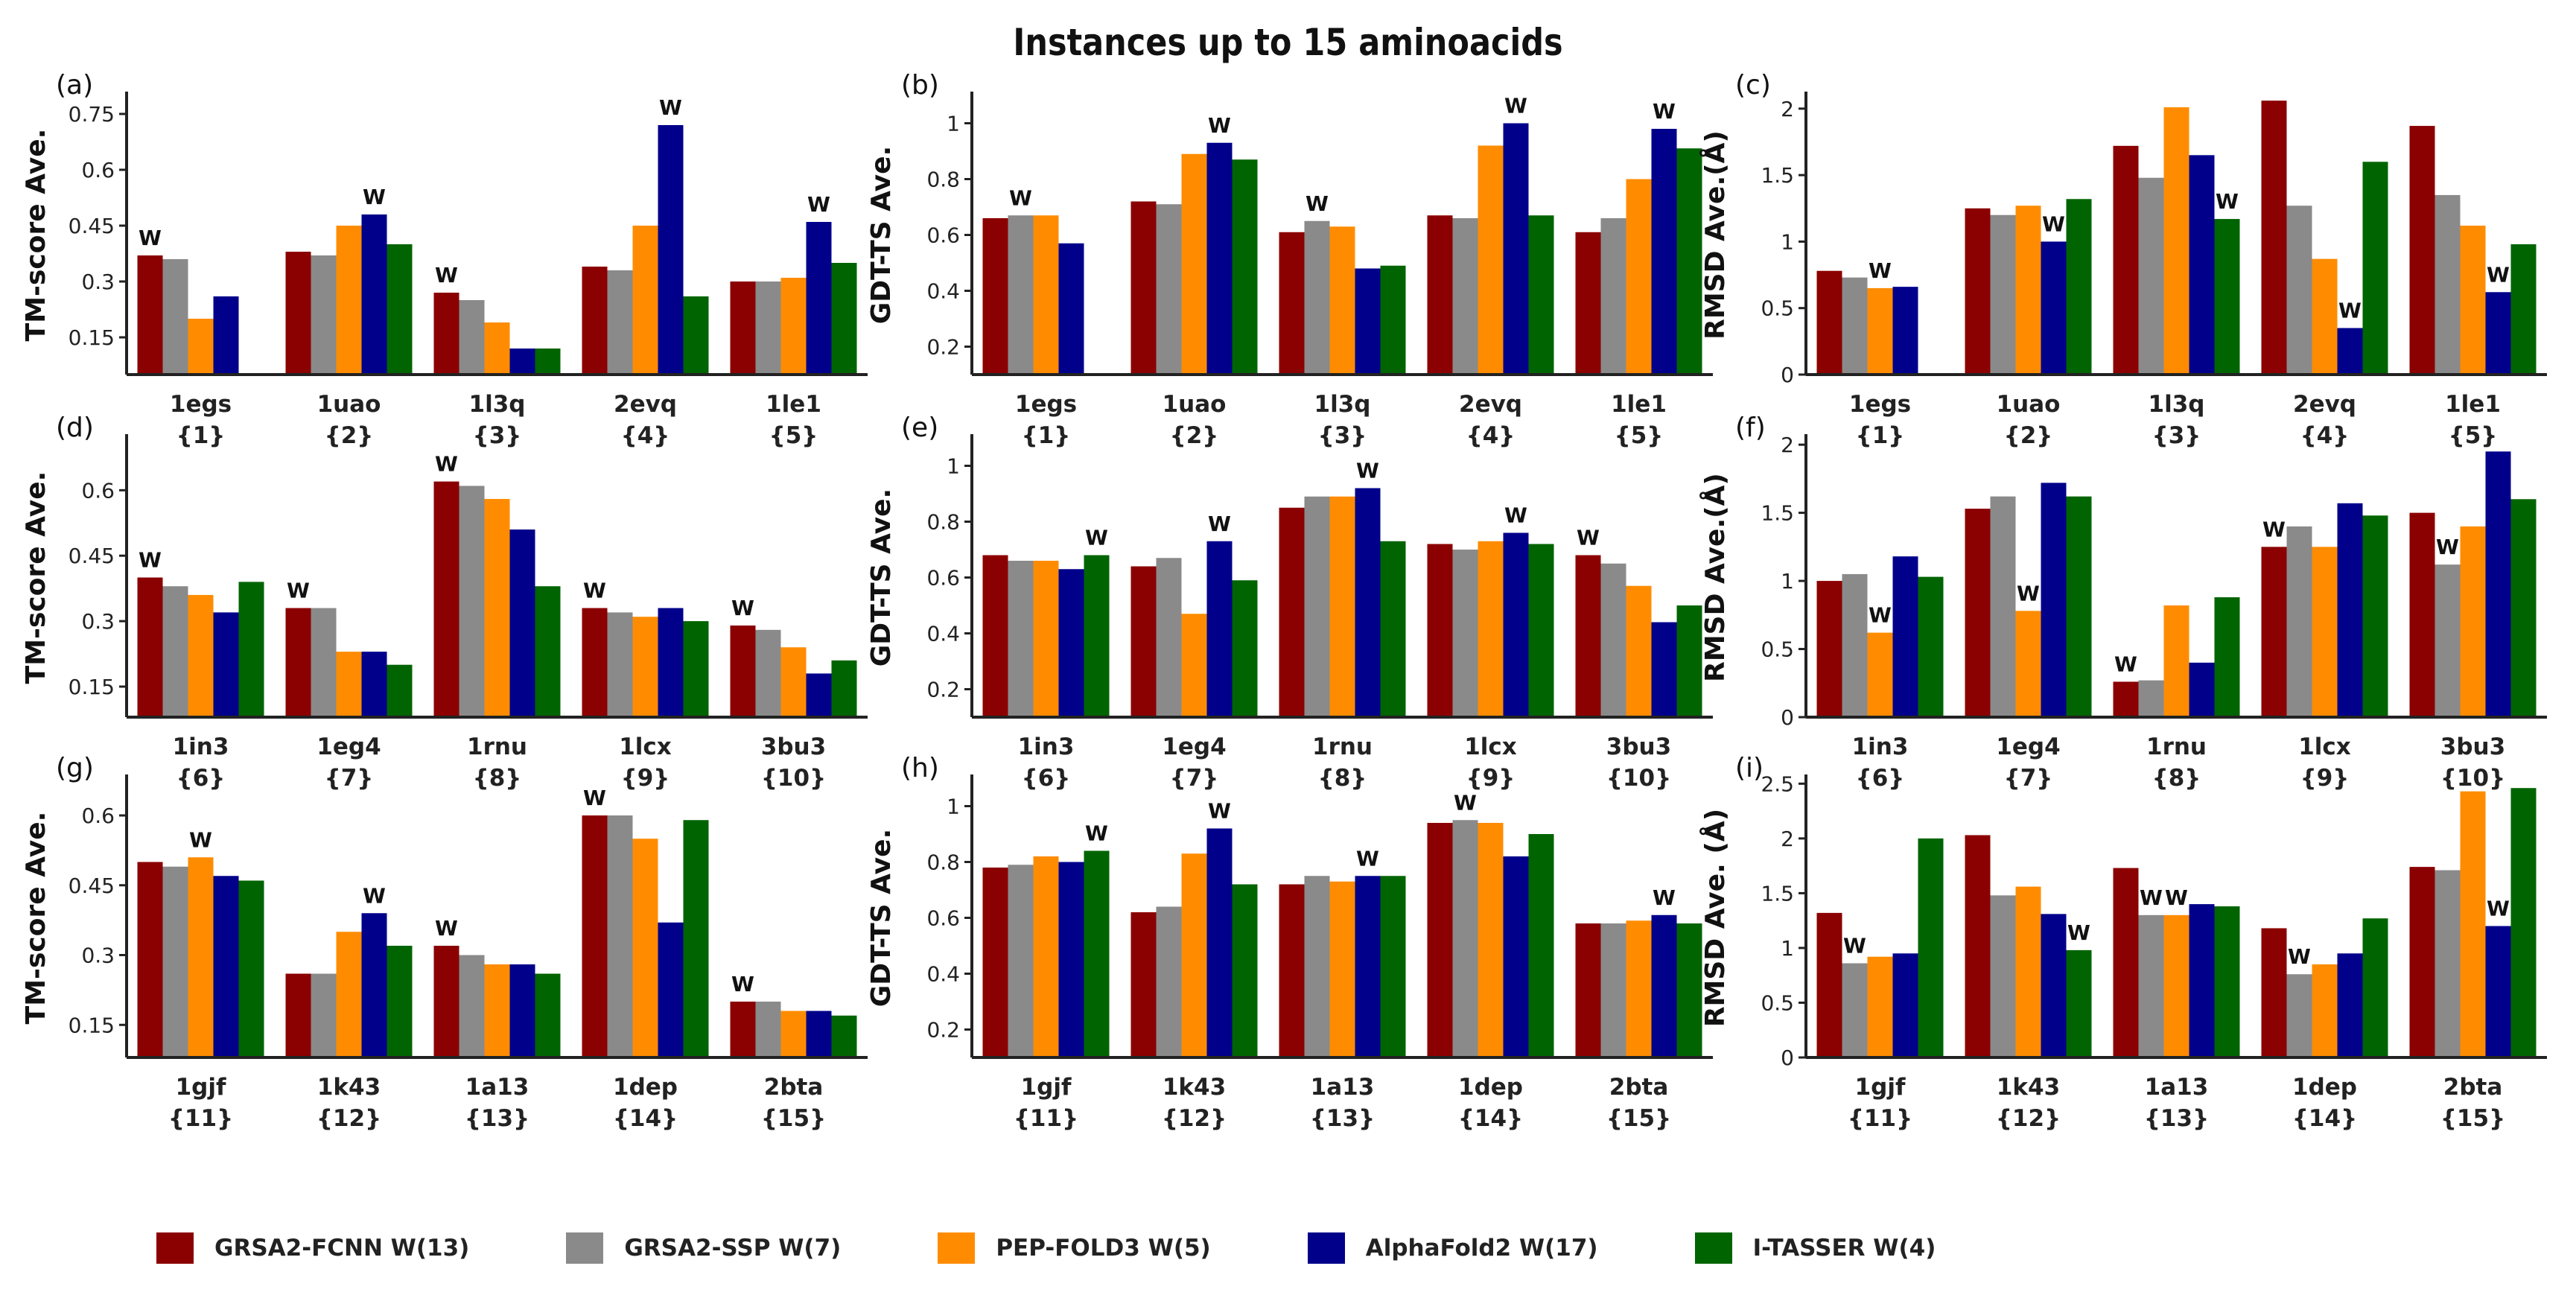  I want to click on panel-label: (c), so click(1753, 85).